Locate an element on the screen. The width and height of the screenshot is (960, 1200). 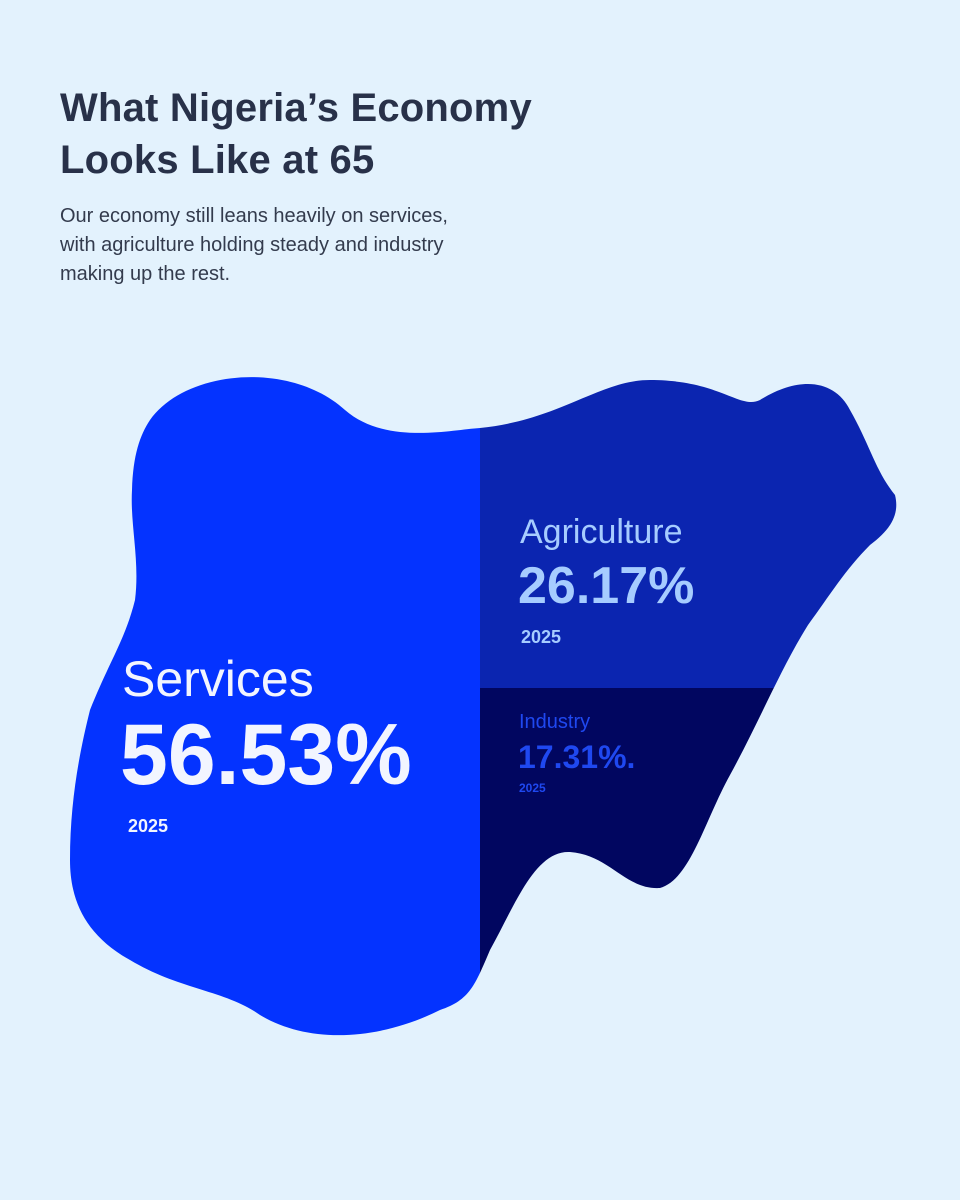
industry-year: 2025 is located at coordinates (532, 788).